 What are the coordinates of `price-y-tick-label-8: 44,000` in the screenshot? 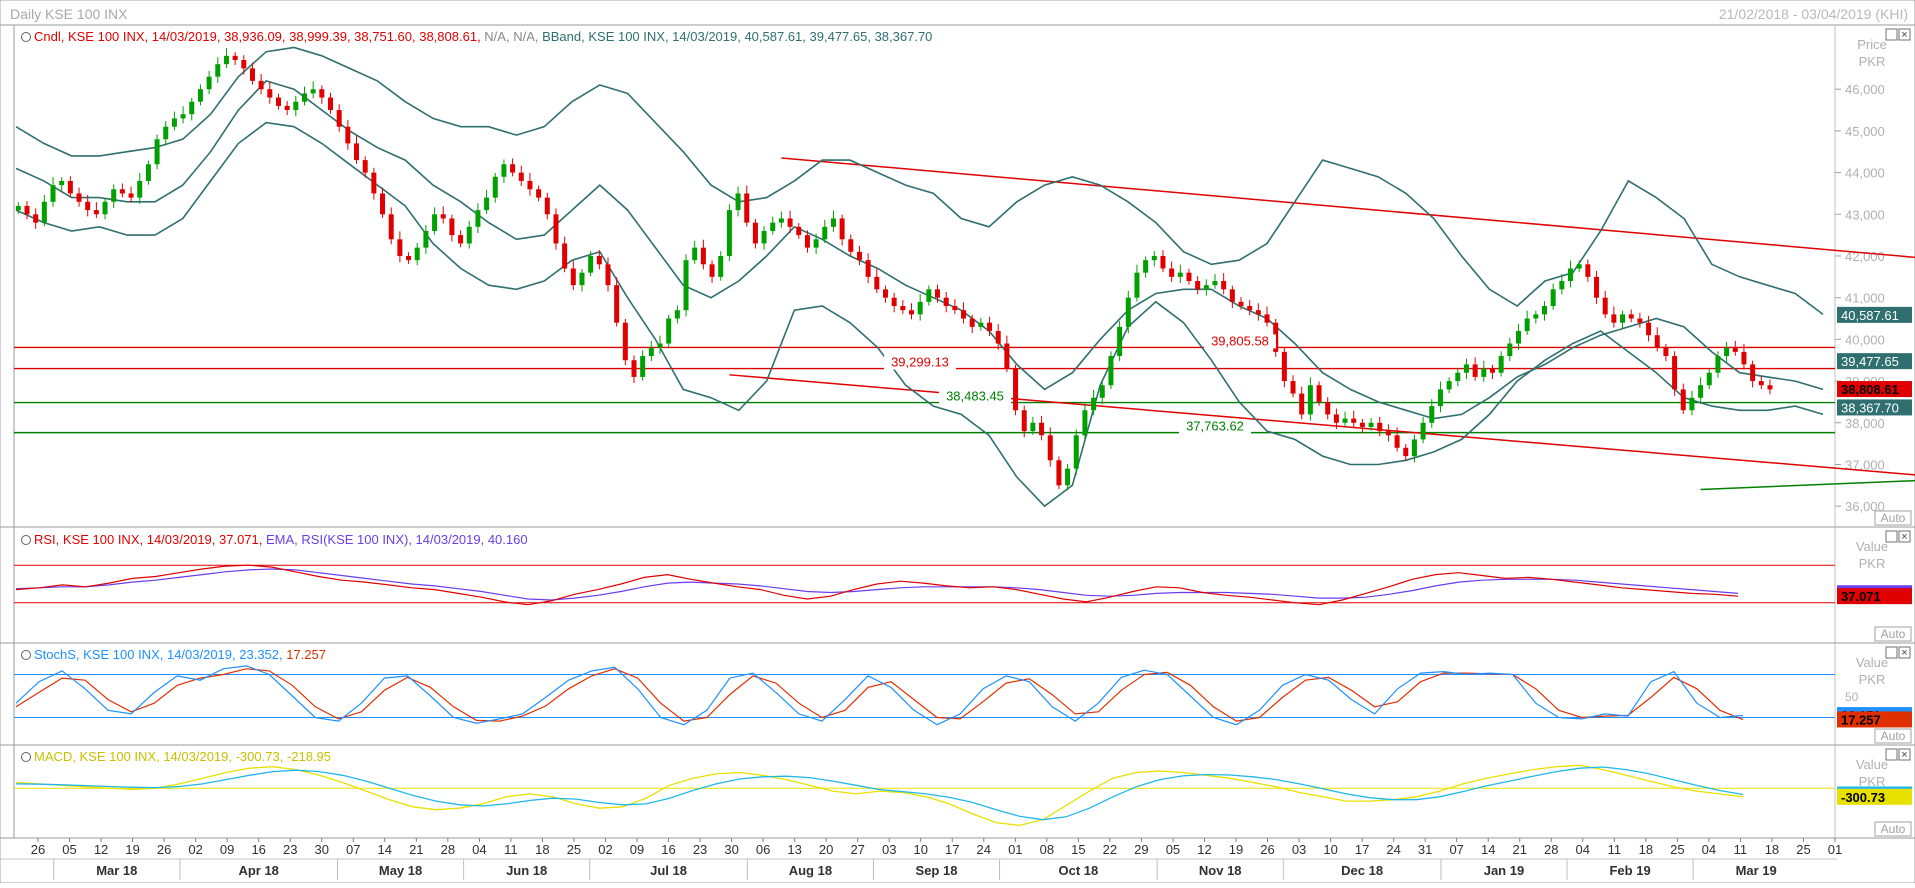 It's located at (1865, 173).